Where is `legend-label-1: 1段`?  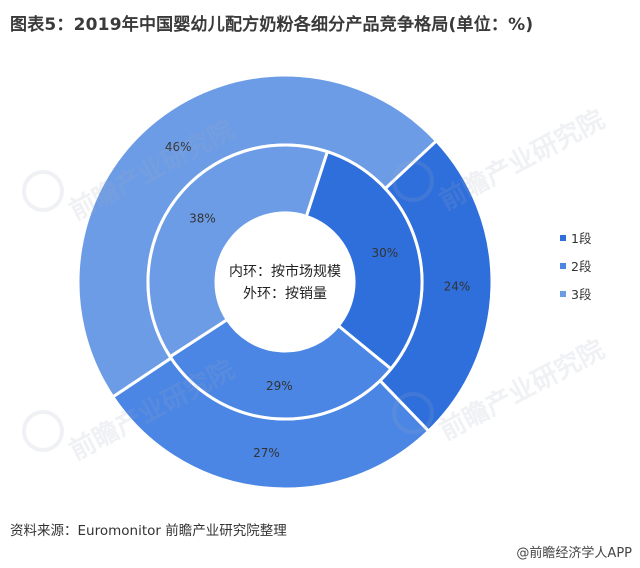 legend-label-1: 1段 is located at coordinates (581, 238).